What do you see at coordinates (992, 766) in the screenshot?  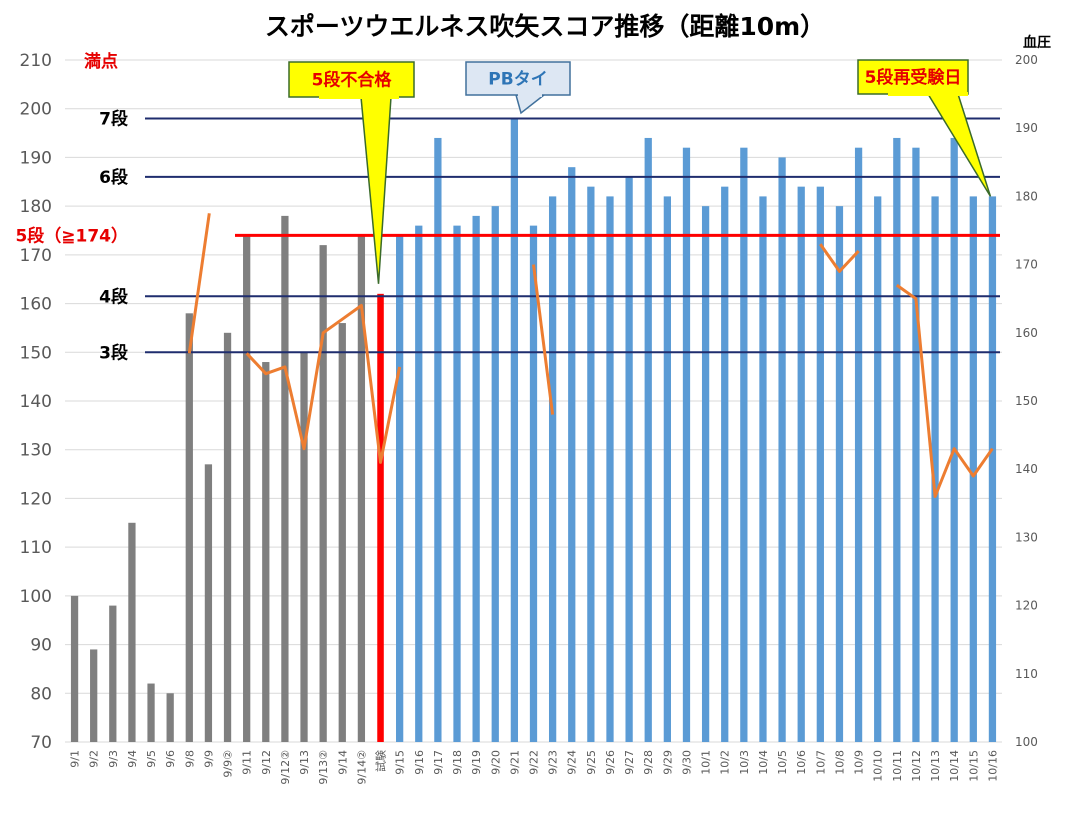 I see `x-tick-label-48: 10/16` at bounding box center [992, 766].